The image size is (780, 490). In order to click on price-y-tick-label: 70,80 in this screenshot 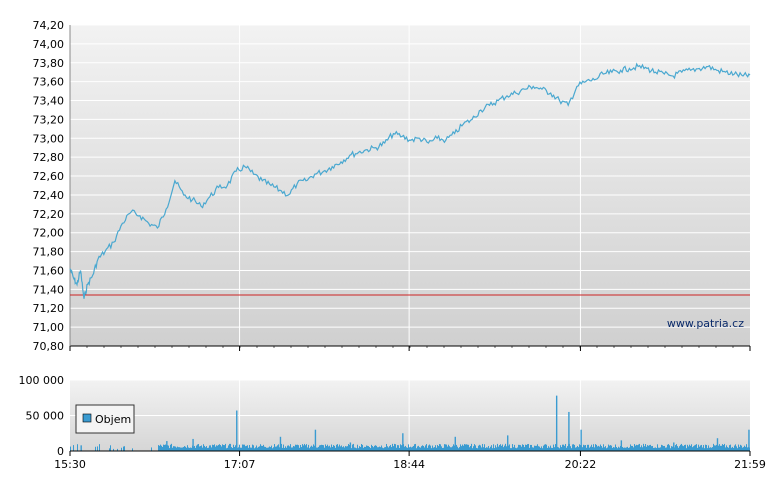, I will do `click(49, 346)`.